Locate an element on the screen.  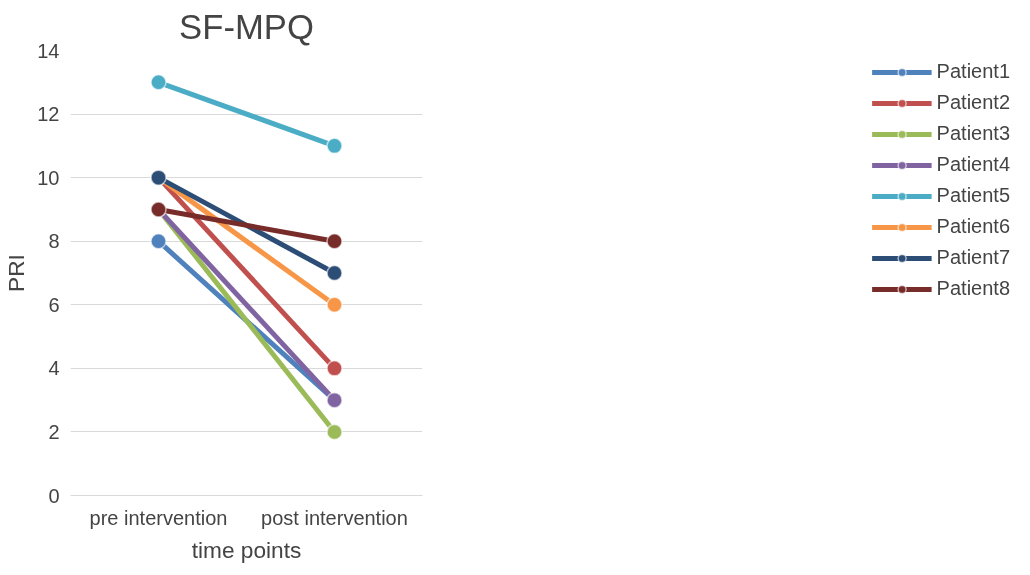
x-tick-label: post intervention is located at coordinates (334, 517).